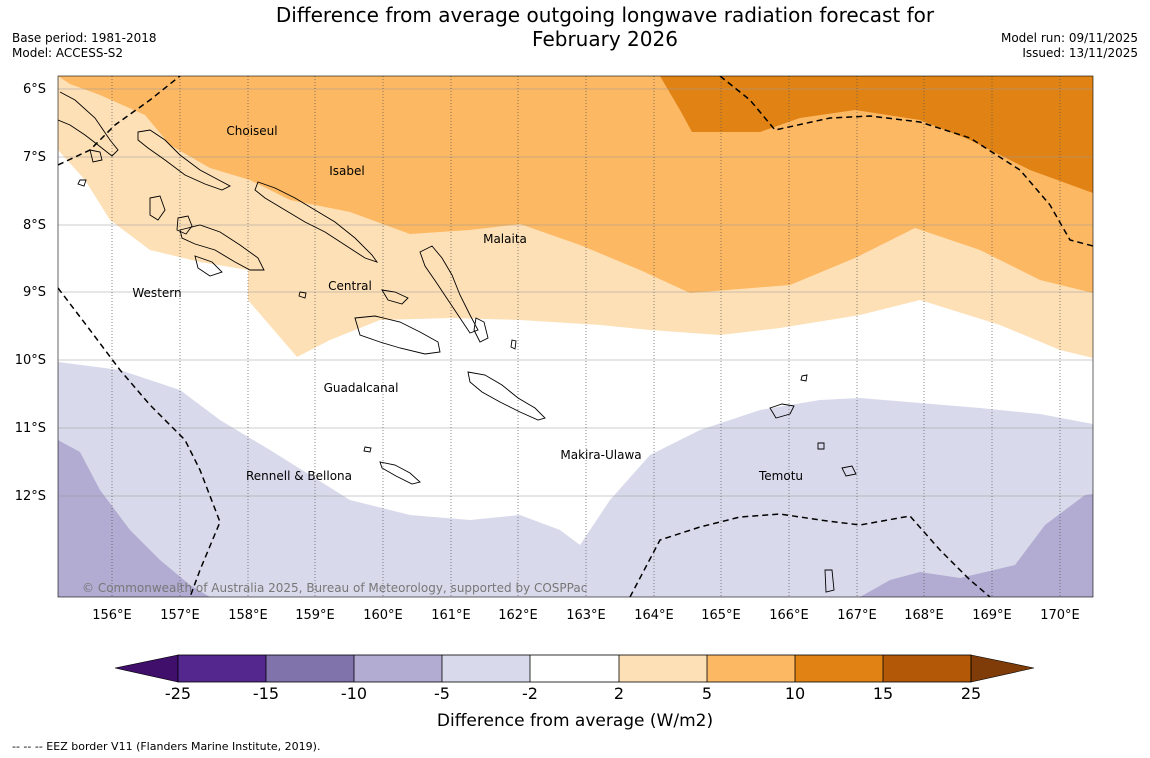 The image size is (1150, 758). What do you see at coordinates (1069, 38) in the screenshot?
I see `model-run: Model run: 09/11/2025` at bounding box center [1069, 38].